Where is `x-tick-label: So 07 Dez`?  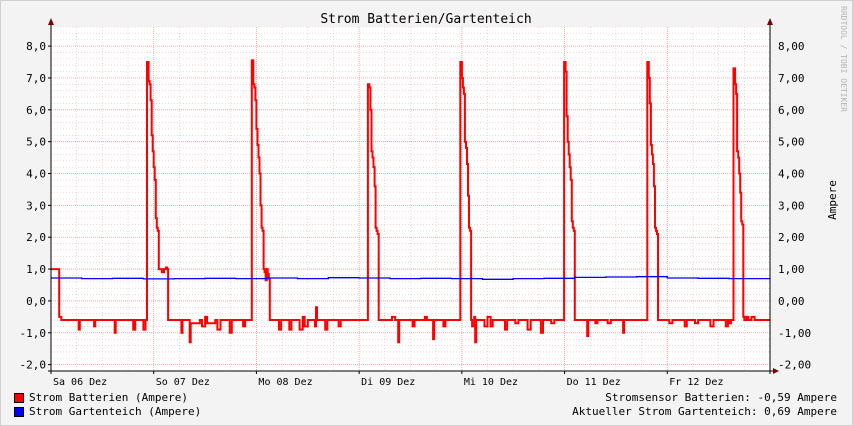
x-tick-label: So 07 Dez is located at coordinates (183, 382).